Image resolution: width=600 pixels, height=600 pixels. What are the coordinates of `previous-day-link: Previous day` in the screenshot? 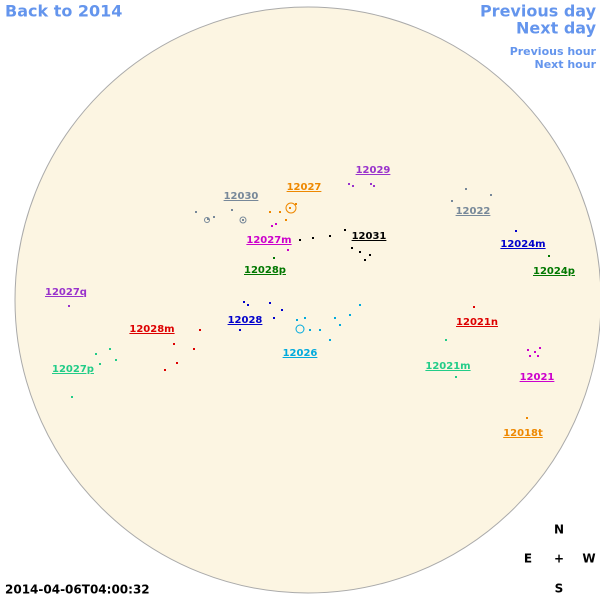 It's located at (538, 11).